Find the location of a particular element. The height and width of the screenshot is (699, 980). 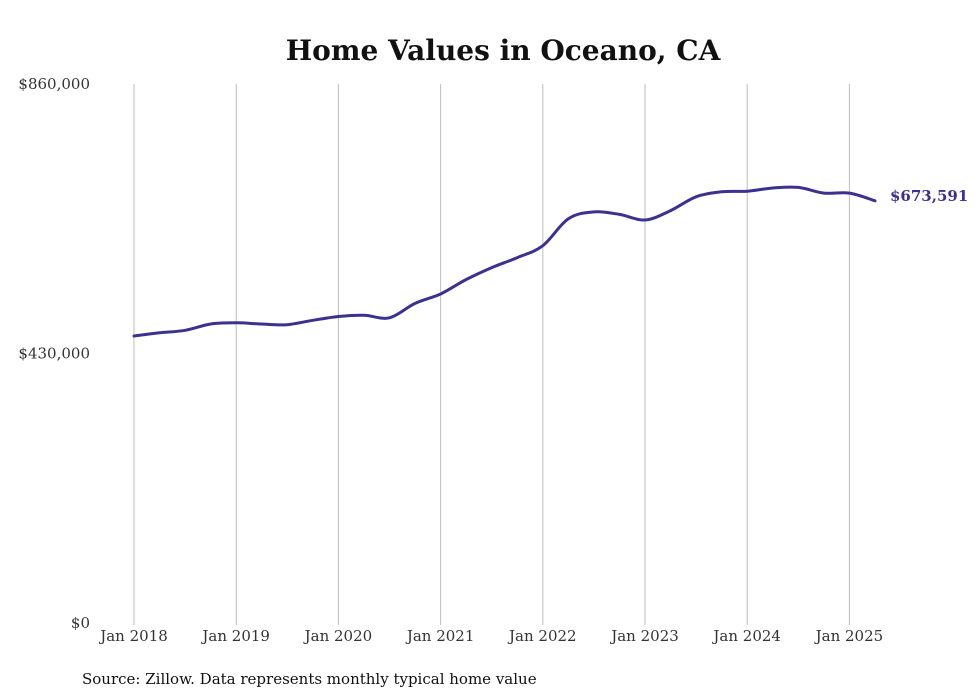

chart-title: Home Values in Oceano, CA is located at coordinates (504, 50).